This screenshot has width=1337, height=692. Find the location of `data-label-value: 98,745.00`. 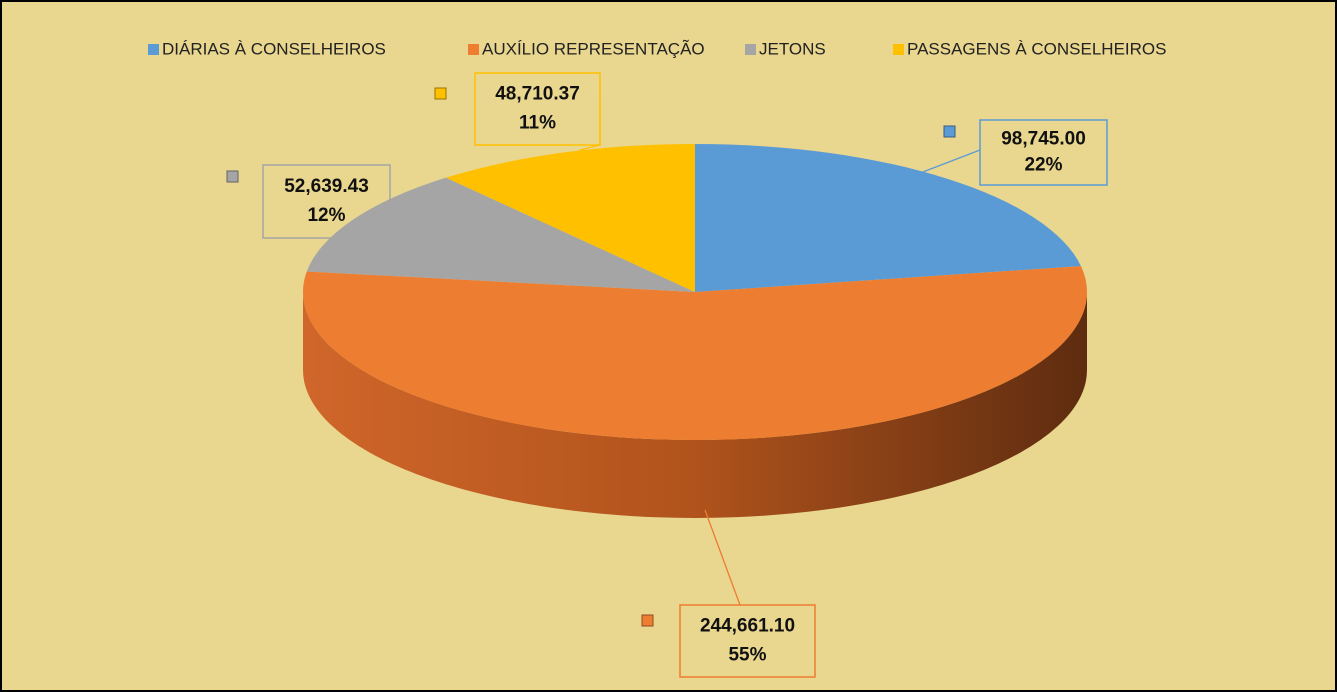

data-label-value: 98,745.00 is located at coordinates (1043, 139).